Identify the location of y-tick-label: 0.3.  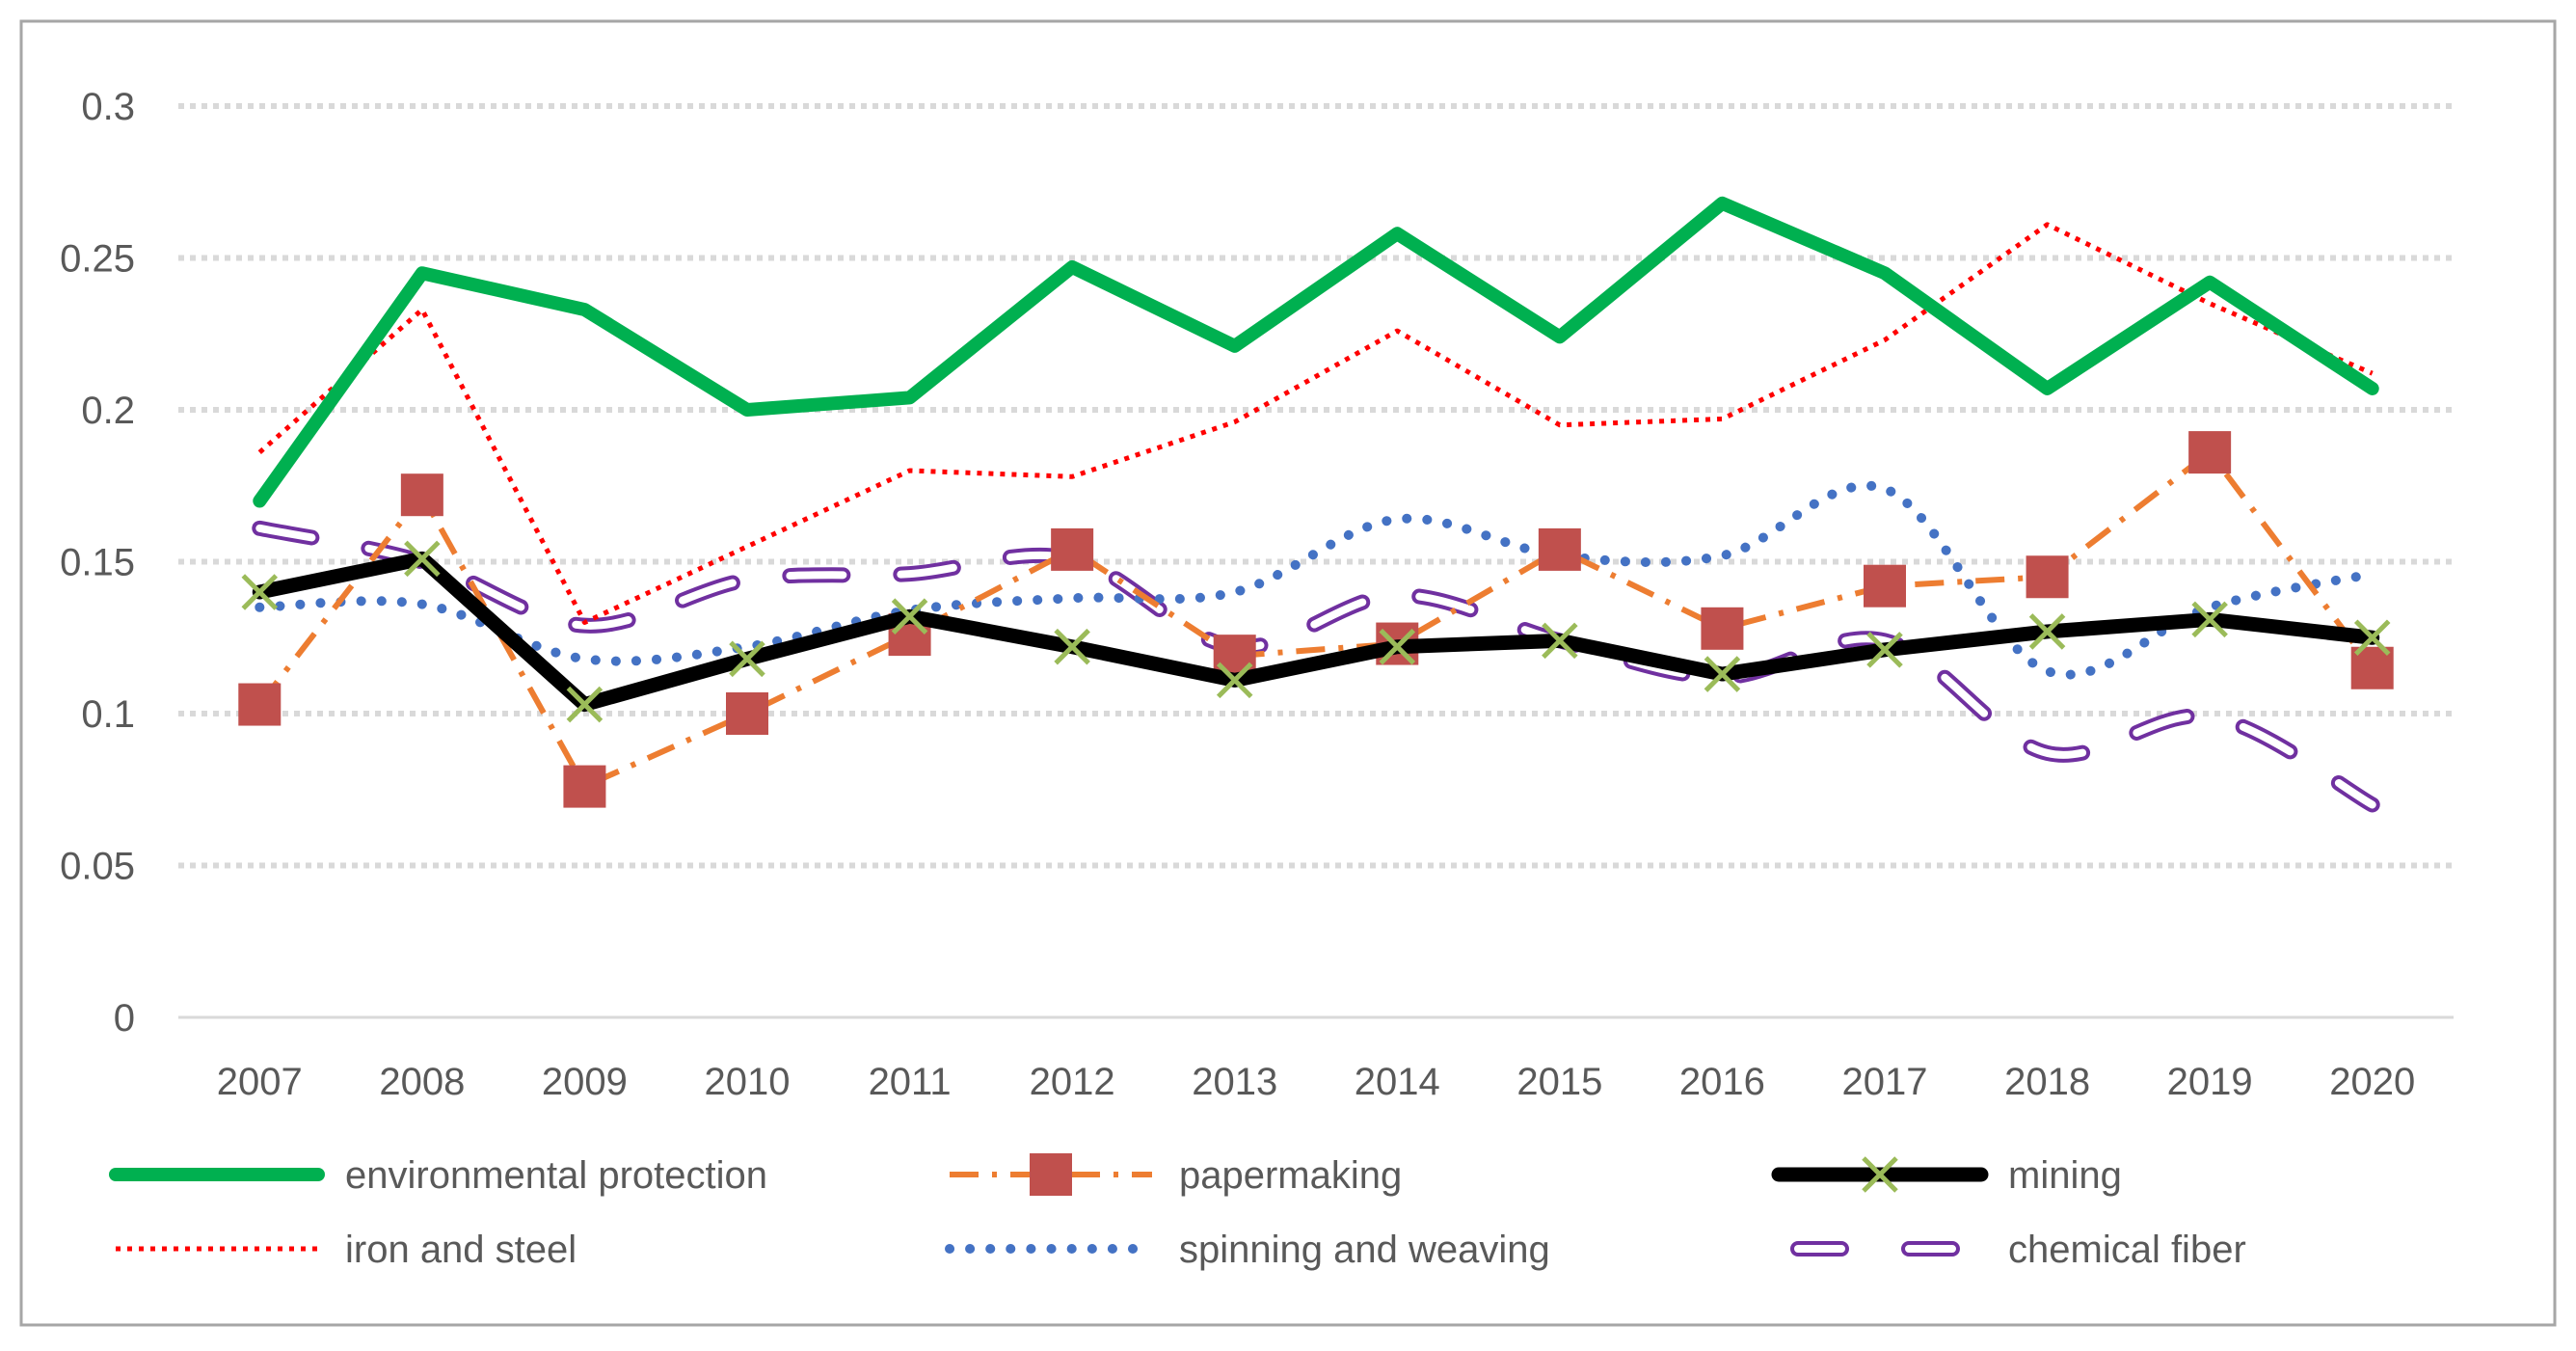
(108, 107).